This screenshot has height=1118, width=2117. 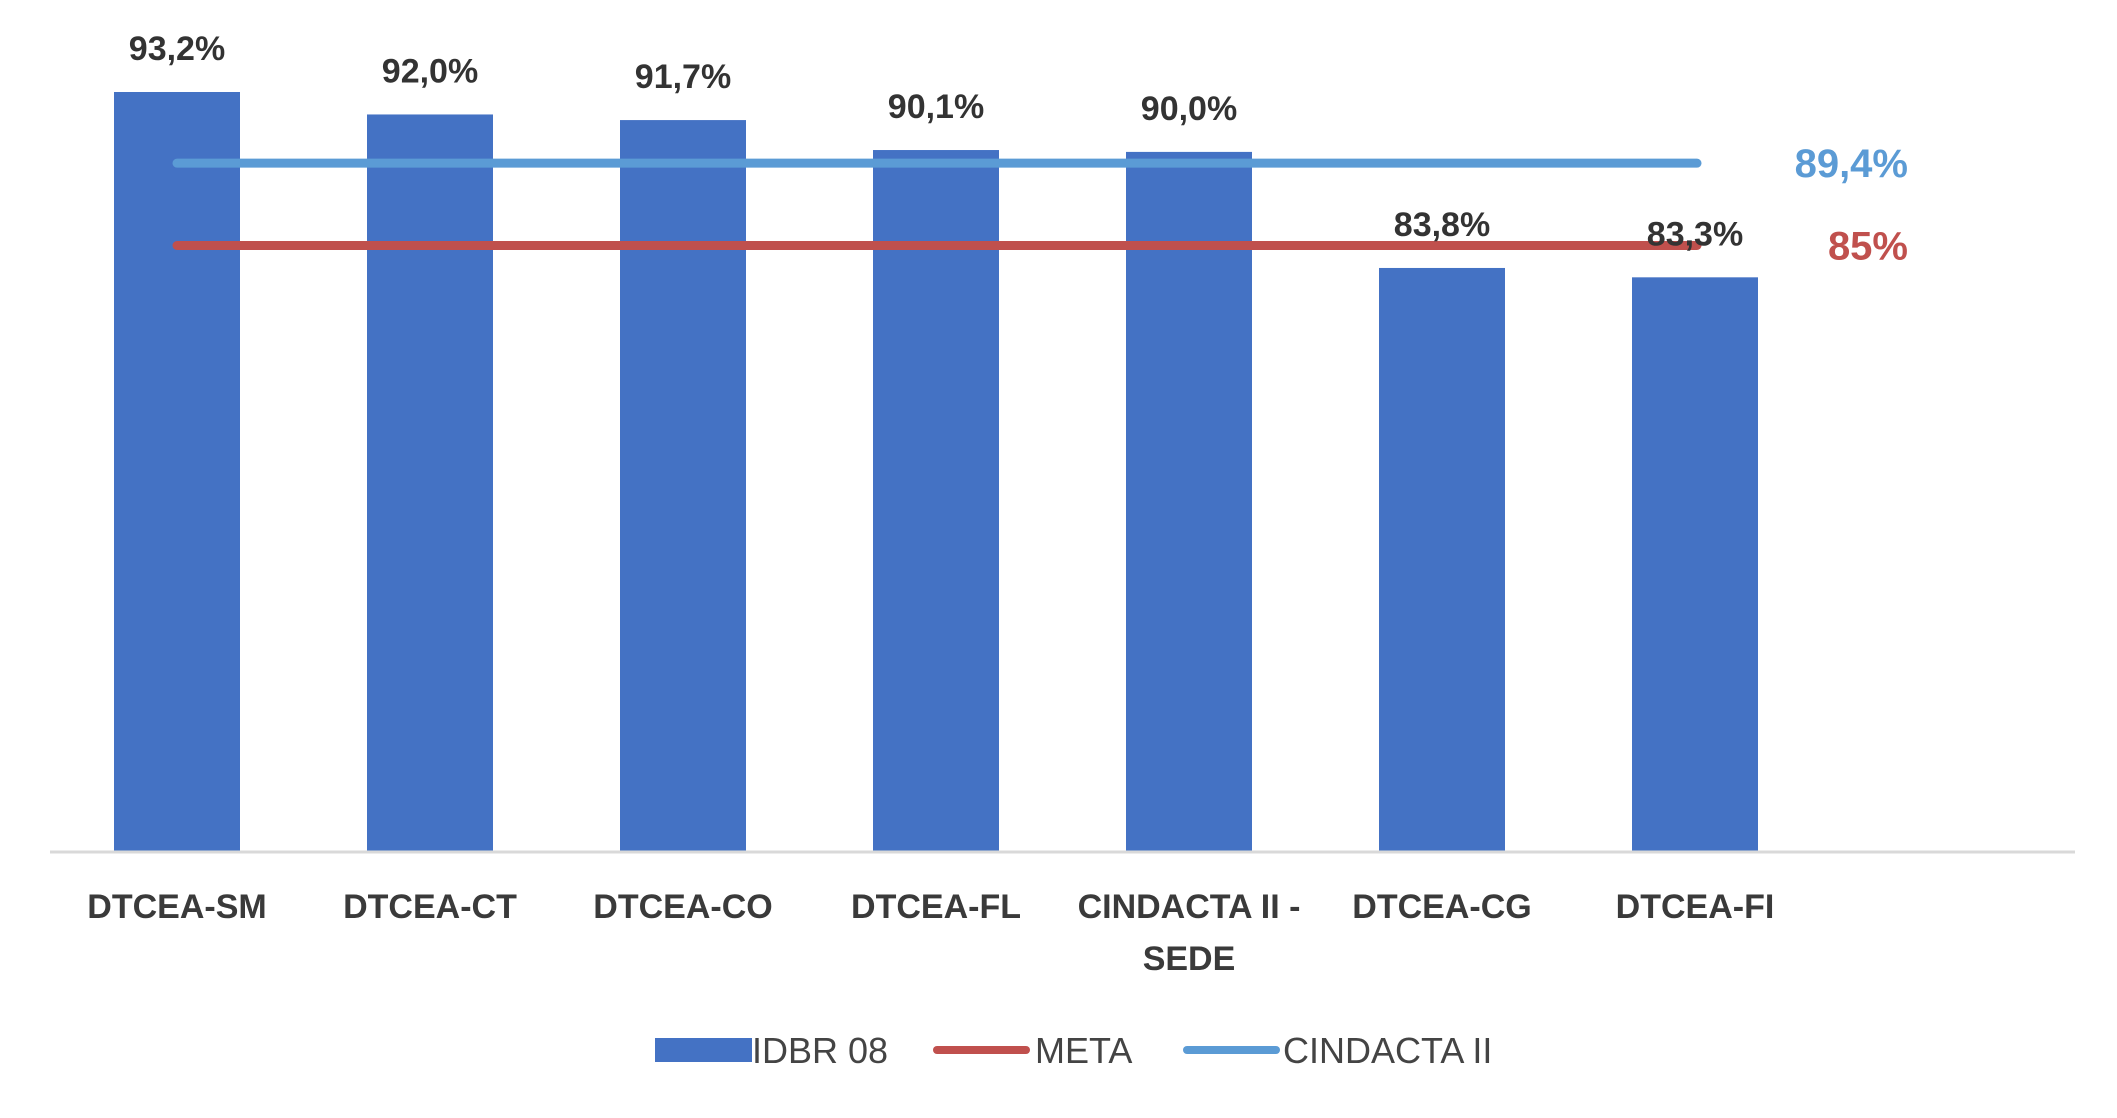 I want to click on legend-item-meta: META, so click(x=1032, y=1050).